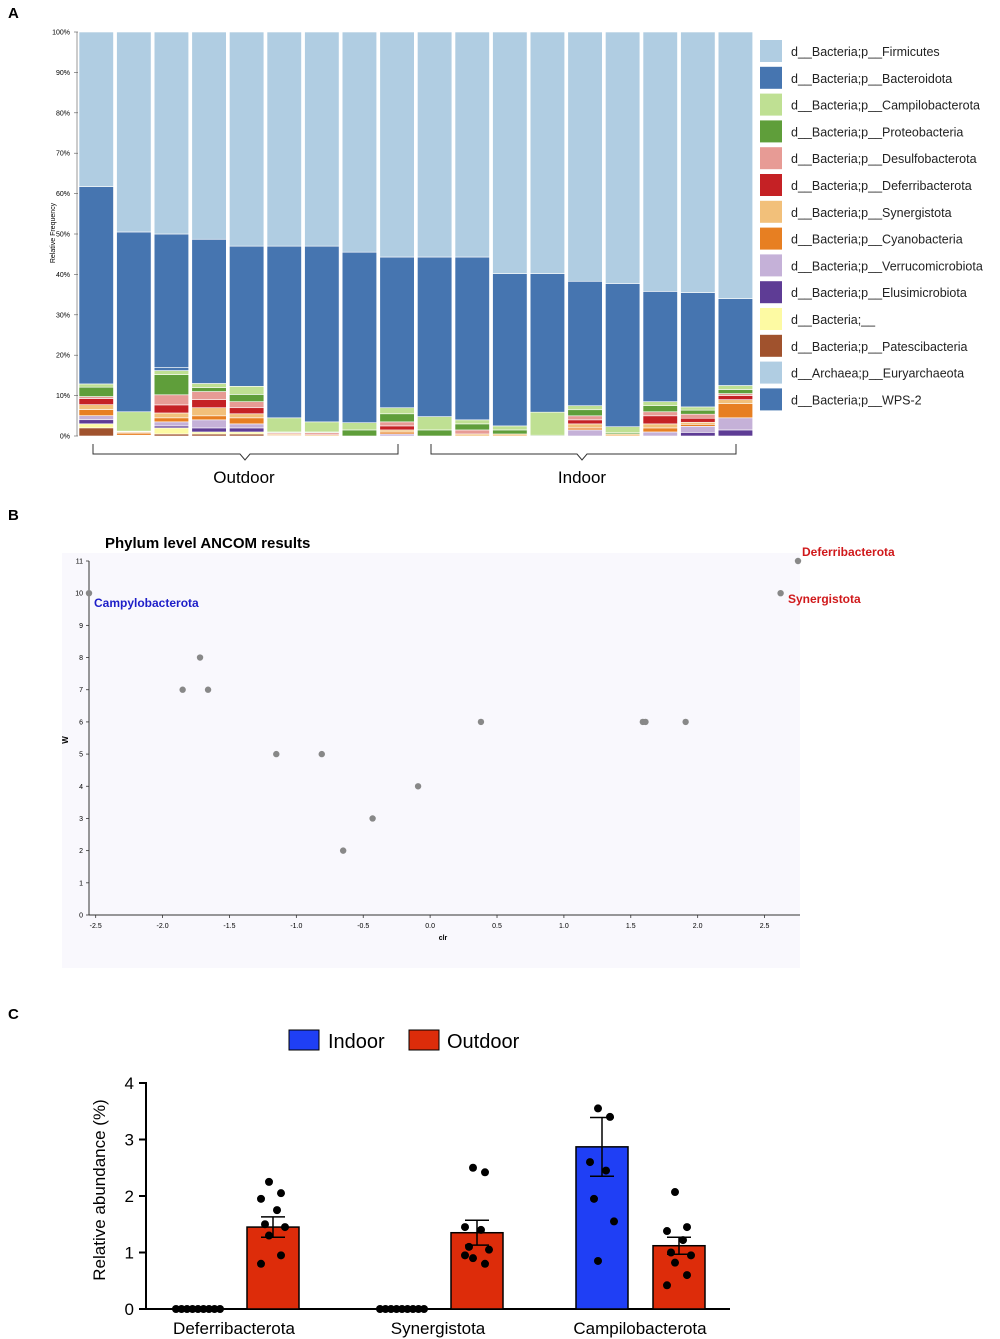  I want to click on b-y-tick-label: 7, so click(81, 690).